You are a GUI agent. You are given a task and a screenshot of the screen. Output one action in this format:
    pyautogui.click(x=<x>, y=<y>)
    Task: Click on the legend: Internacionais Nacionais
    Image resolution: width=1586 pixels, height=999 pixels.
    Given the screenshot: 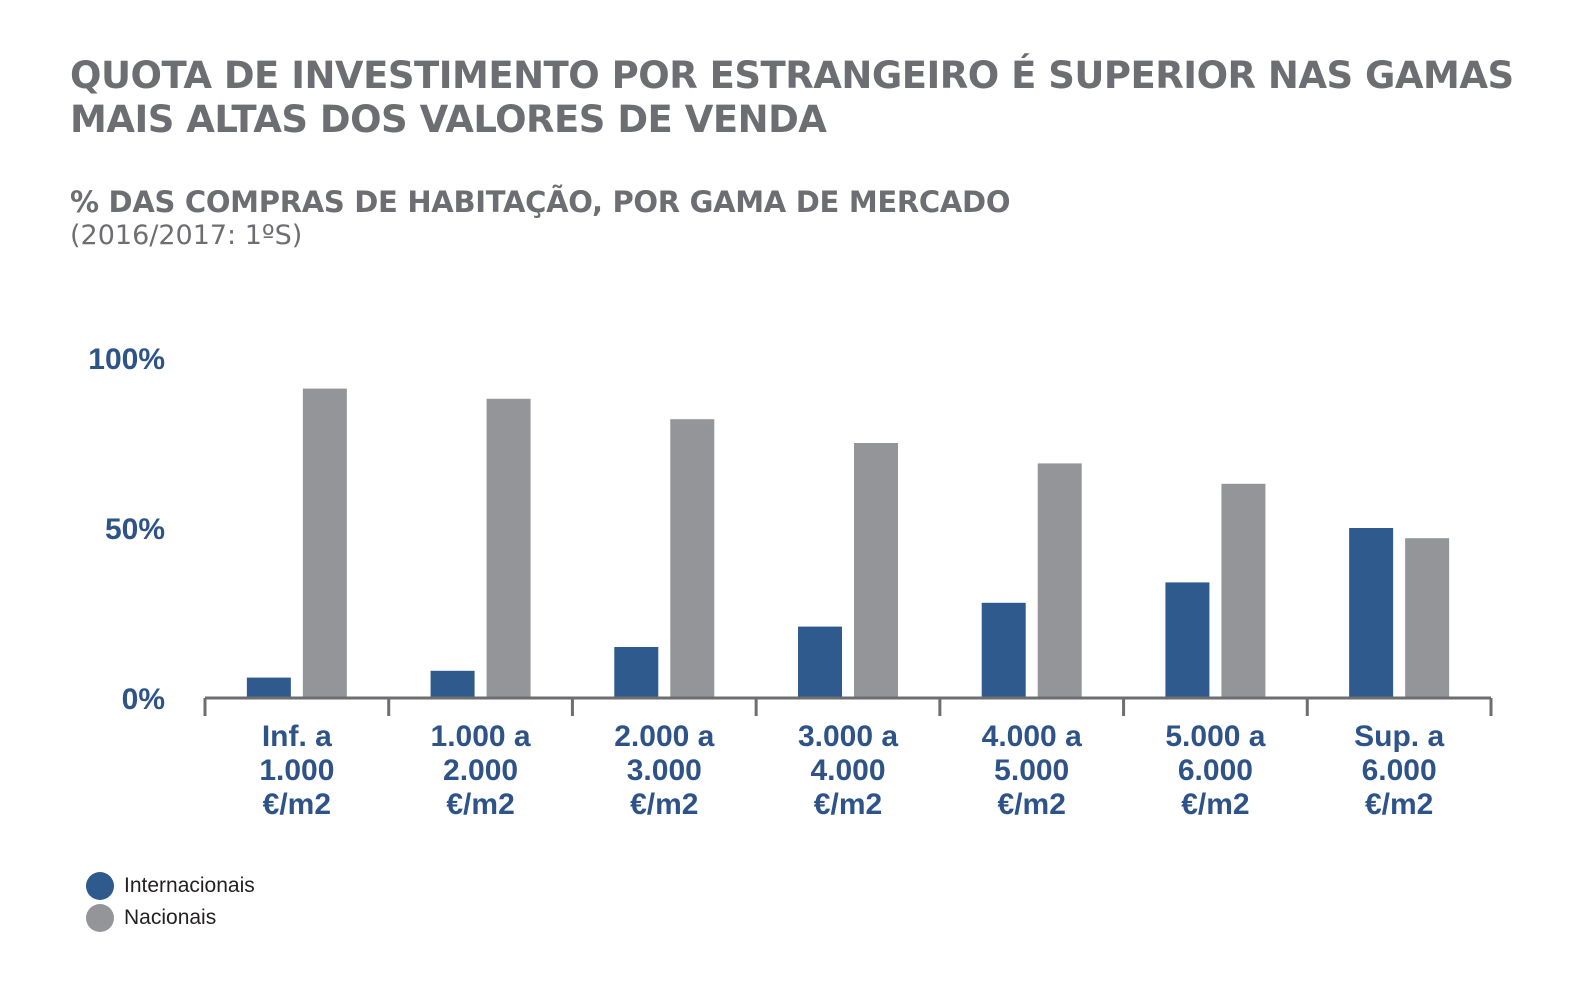 What is the action you would take?
    pyautogui.click(x=170, y=902)
    